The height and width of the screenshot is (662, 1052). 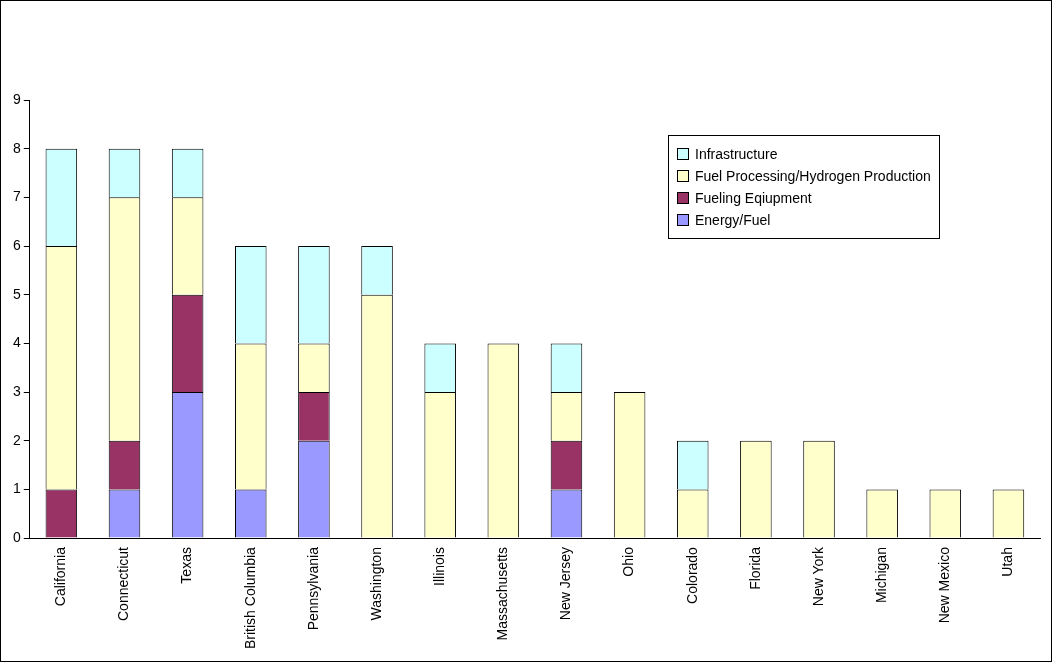 I want to click on y-tick-label: 4, so click(x=16, y=342).